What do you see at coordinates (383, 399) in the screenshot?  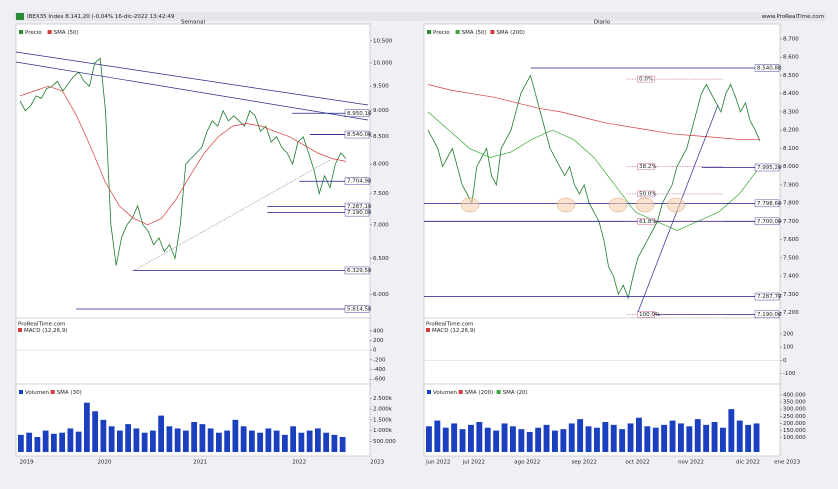 I see `y-tick-label: 2.500k` at bounding box center [383, 399].